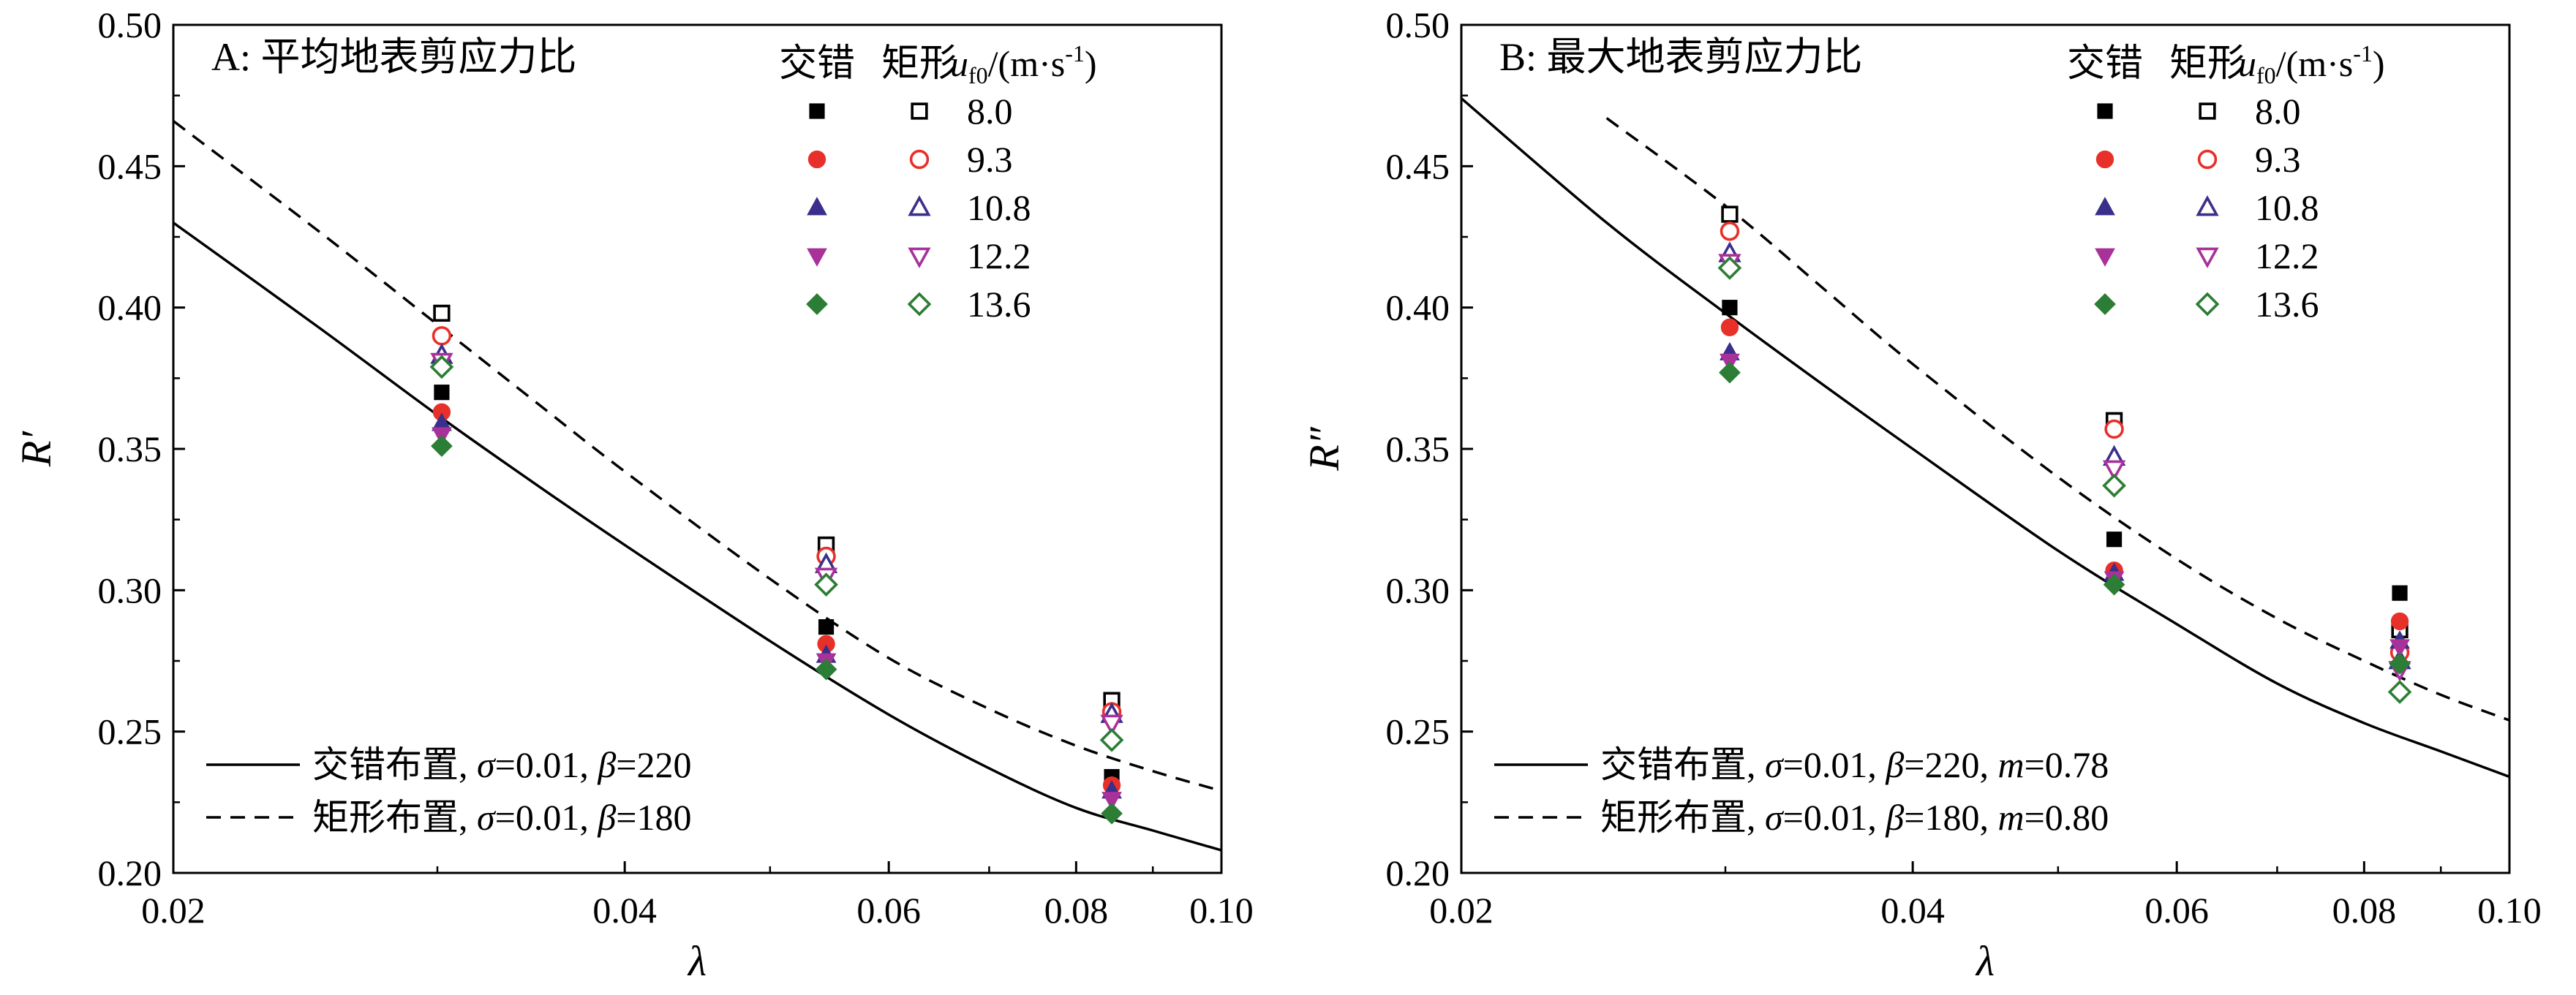 The image size is (2576, 995). I want to click on data-point-rect-square, so click(442, 313).